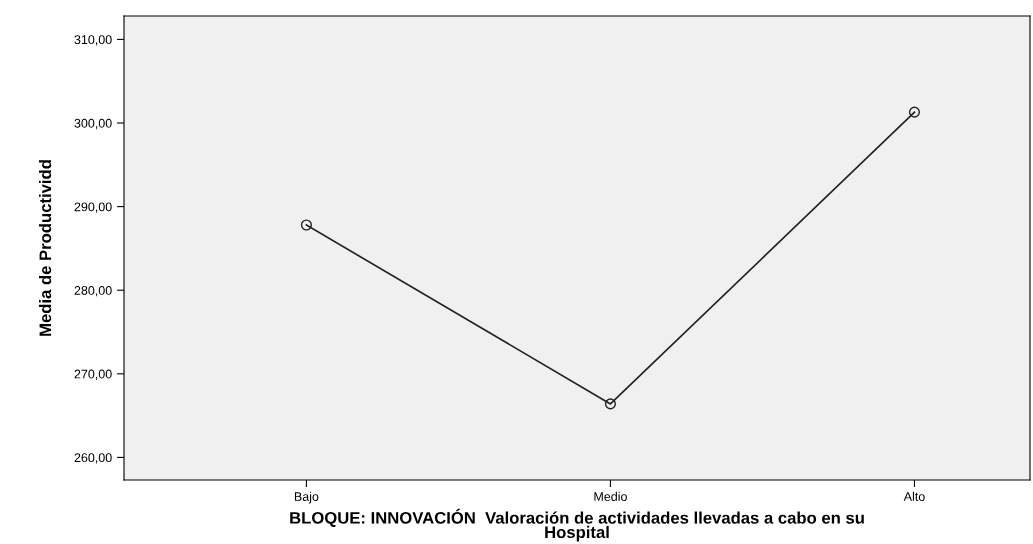 The height and width of the screenshot is (544, 1033). I want to click on y-tick-label: 270,00, so click(93, 374).